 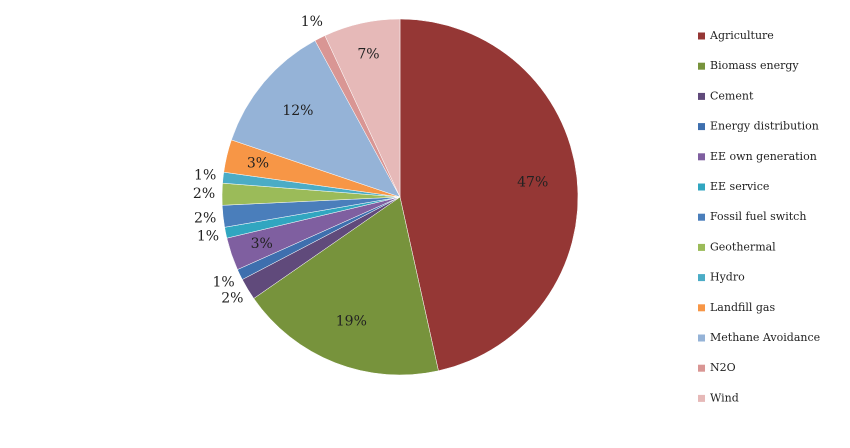 I want to click on legend-label: Geothermal, so click(x=743, y=246).